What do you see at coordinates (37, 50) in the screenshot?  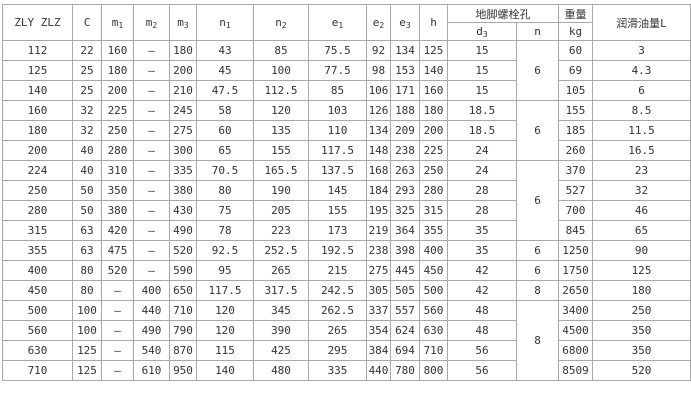 I see `table-cell: 112` at bounding box center [37, 50].